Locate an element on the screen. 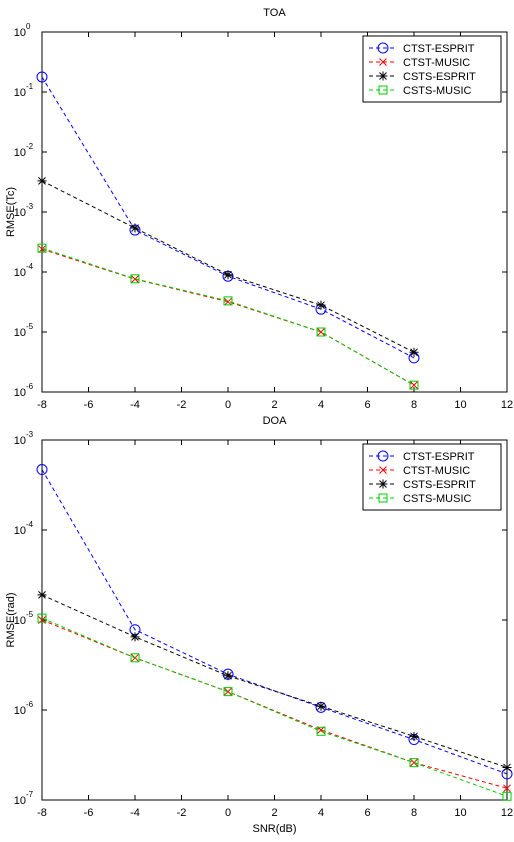  x-tick-label: 8 is located at coordinates (414, 405).